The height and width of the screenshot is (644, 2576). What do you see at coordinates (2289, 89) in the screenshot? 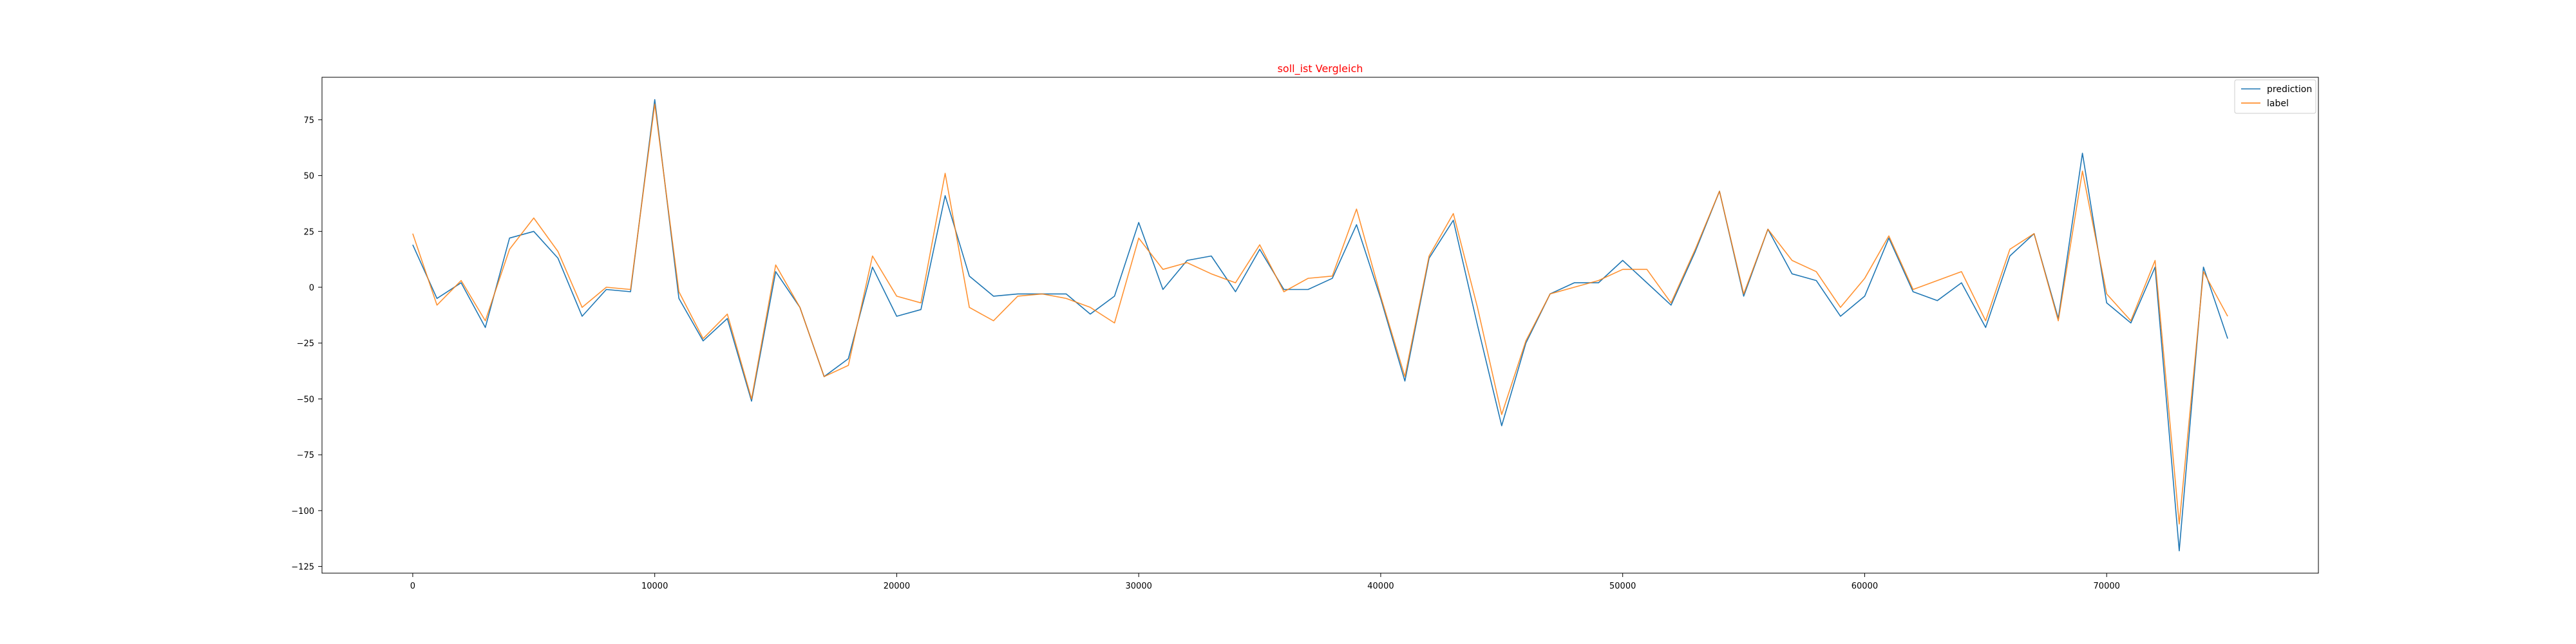
I see `legend-label-prediction: prediction` at bounding box center [2289, 89].